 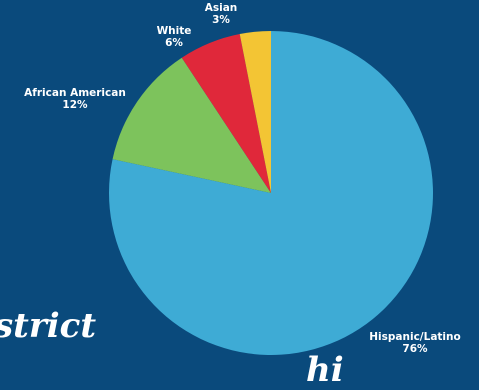 What do you see at coordinates (414, 337) in the screenshot?
I see `slice-label-hispanic-latino: Hispanic/Latino` at bounding box center [414, 337].